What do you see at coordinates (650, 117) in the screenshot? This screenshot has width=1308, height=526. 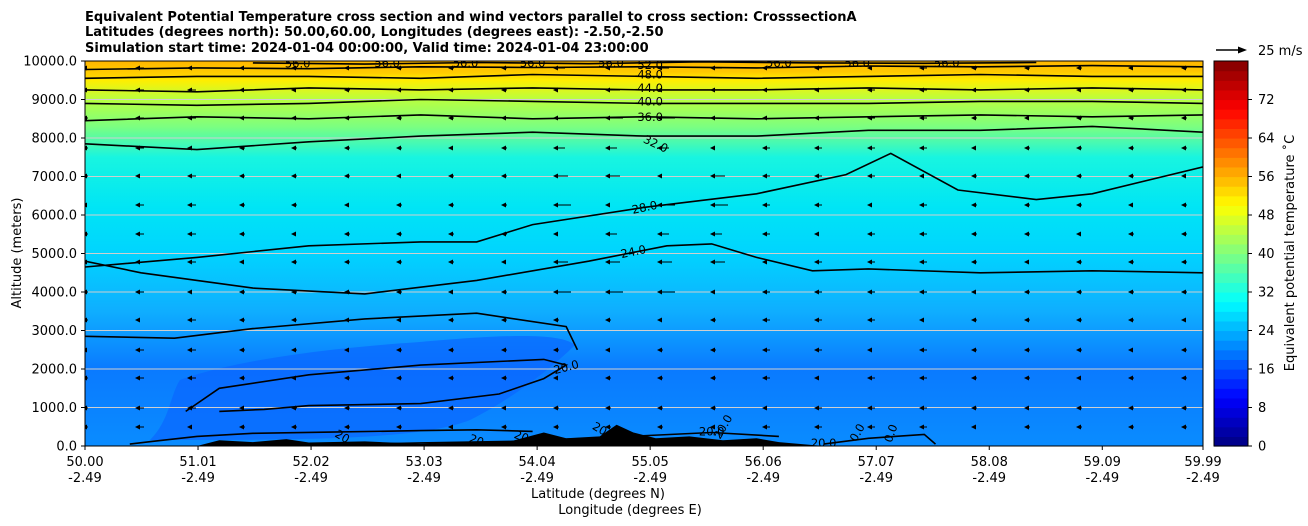 I see `contour-label: 36.0` at bounding box center [650, 117].